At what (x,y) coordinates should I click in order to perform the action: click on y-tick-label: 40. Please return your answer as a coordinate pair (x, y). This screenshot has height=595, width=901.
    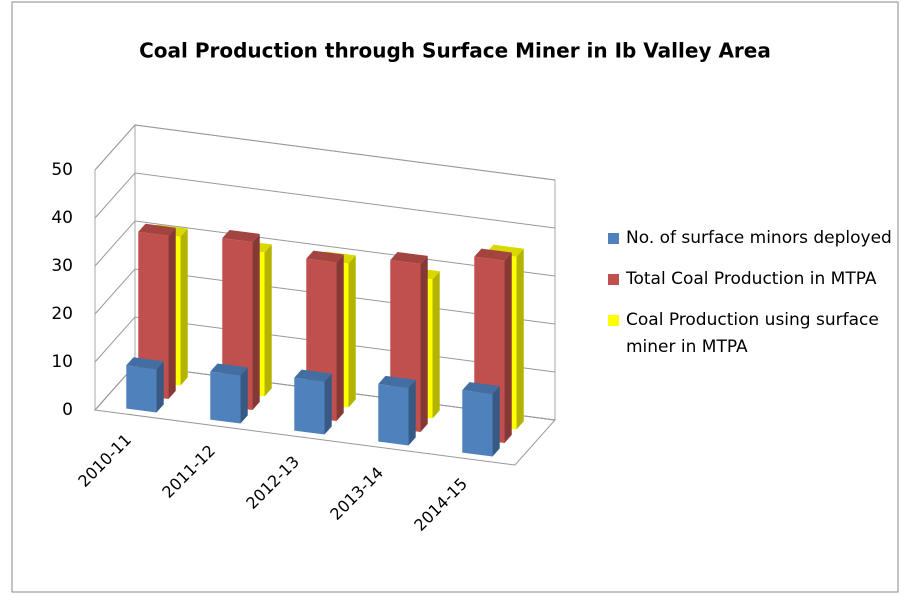
    Looking at the image, I should click on (62, 218).